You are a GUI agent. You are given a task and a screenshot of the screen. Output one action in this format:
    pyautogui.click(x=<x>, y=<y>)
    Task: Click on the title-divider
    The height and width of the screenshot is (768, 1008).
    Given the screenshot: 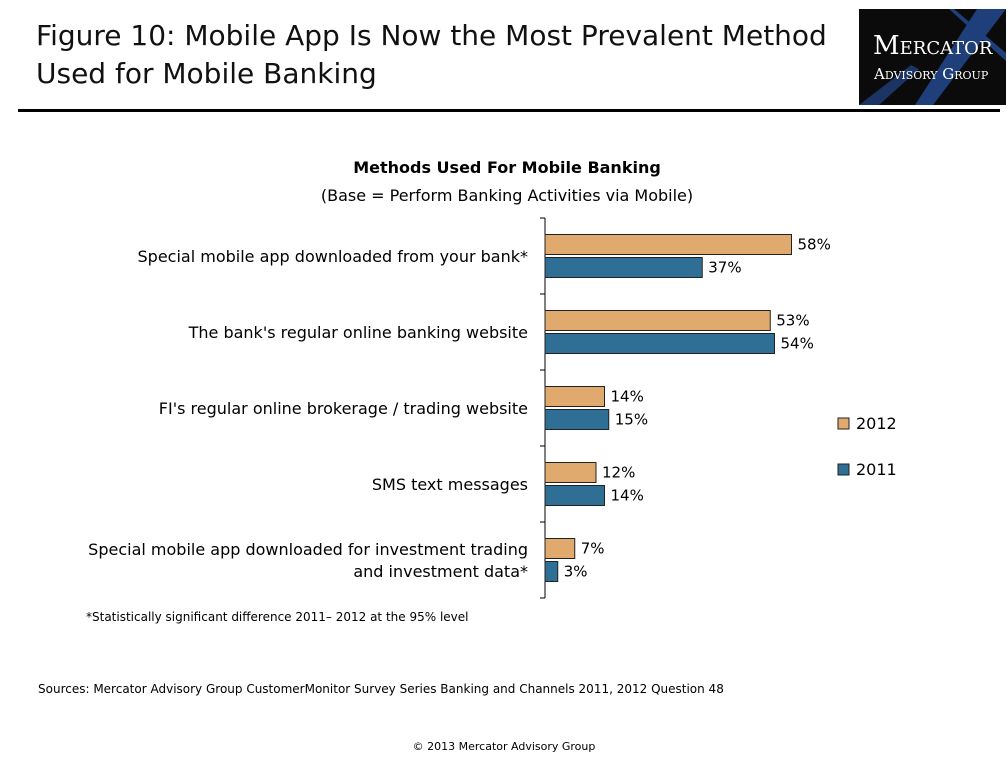 What is the action you would take?
    pyautogui.click(x=509, y=110)
    